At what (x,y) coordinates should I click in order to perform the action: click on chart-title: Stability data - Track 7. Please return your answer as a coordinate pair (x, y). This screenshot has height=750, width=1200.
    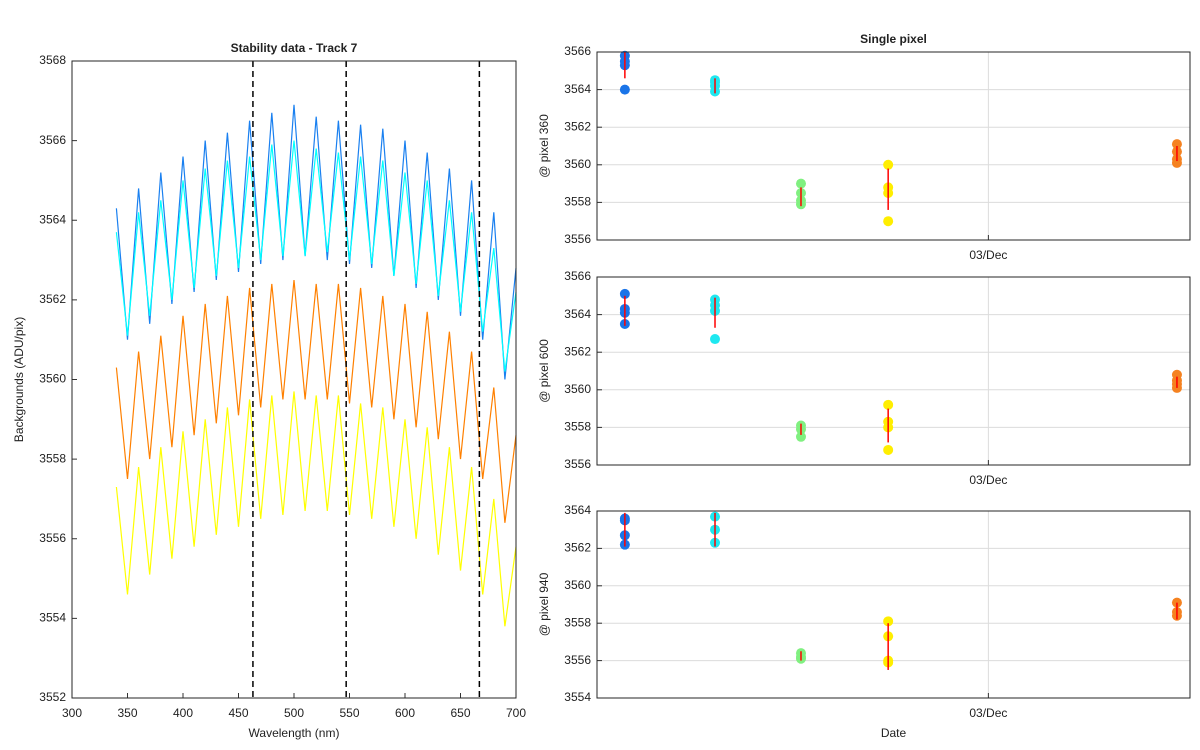
    Looking at the image, I should click on (294, 48).